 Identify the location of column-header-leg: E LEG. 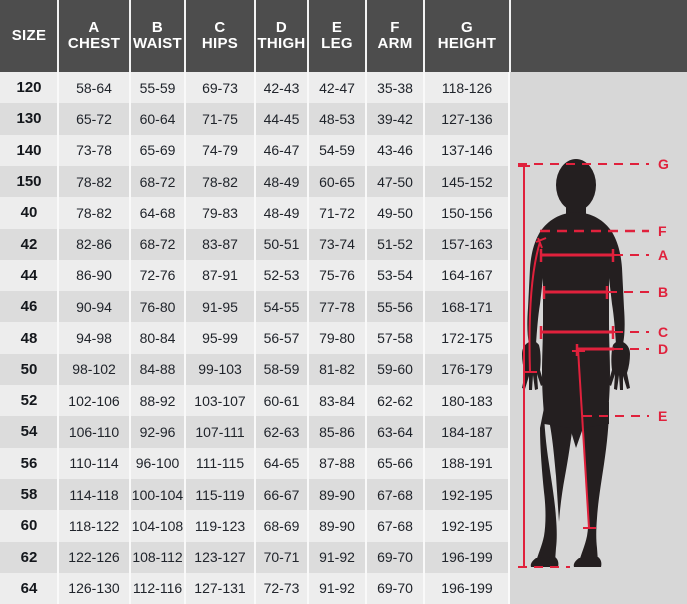
(337, 36).